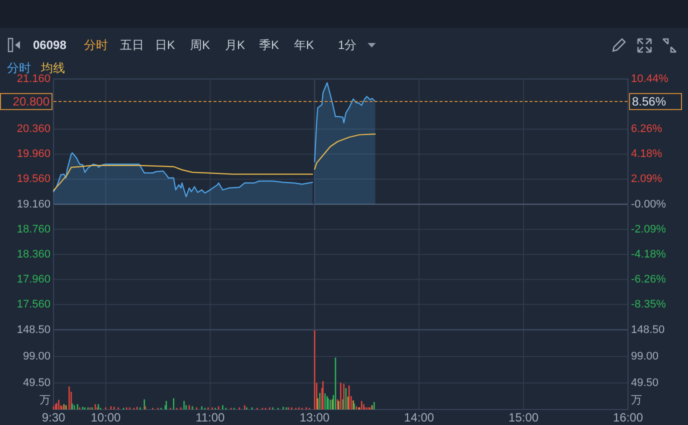 This screenshot has width=688, height=425. Describe the element at coordinates (648, 254) in the screenshot. I see `y2-tick-label: -4.18%` at that location.